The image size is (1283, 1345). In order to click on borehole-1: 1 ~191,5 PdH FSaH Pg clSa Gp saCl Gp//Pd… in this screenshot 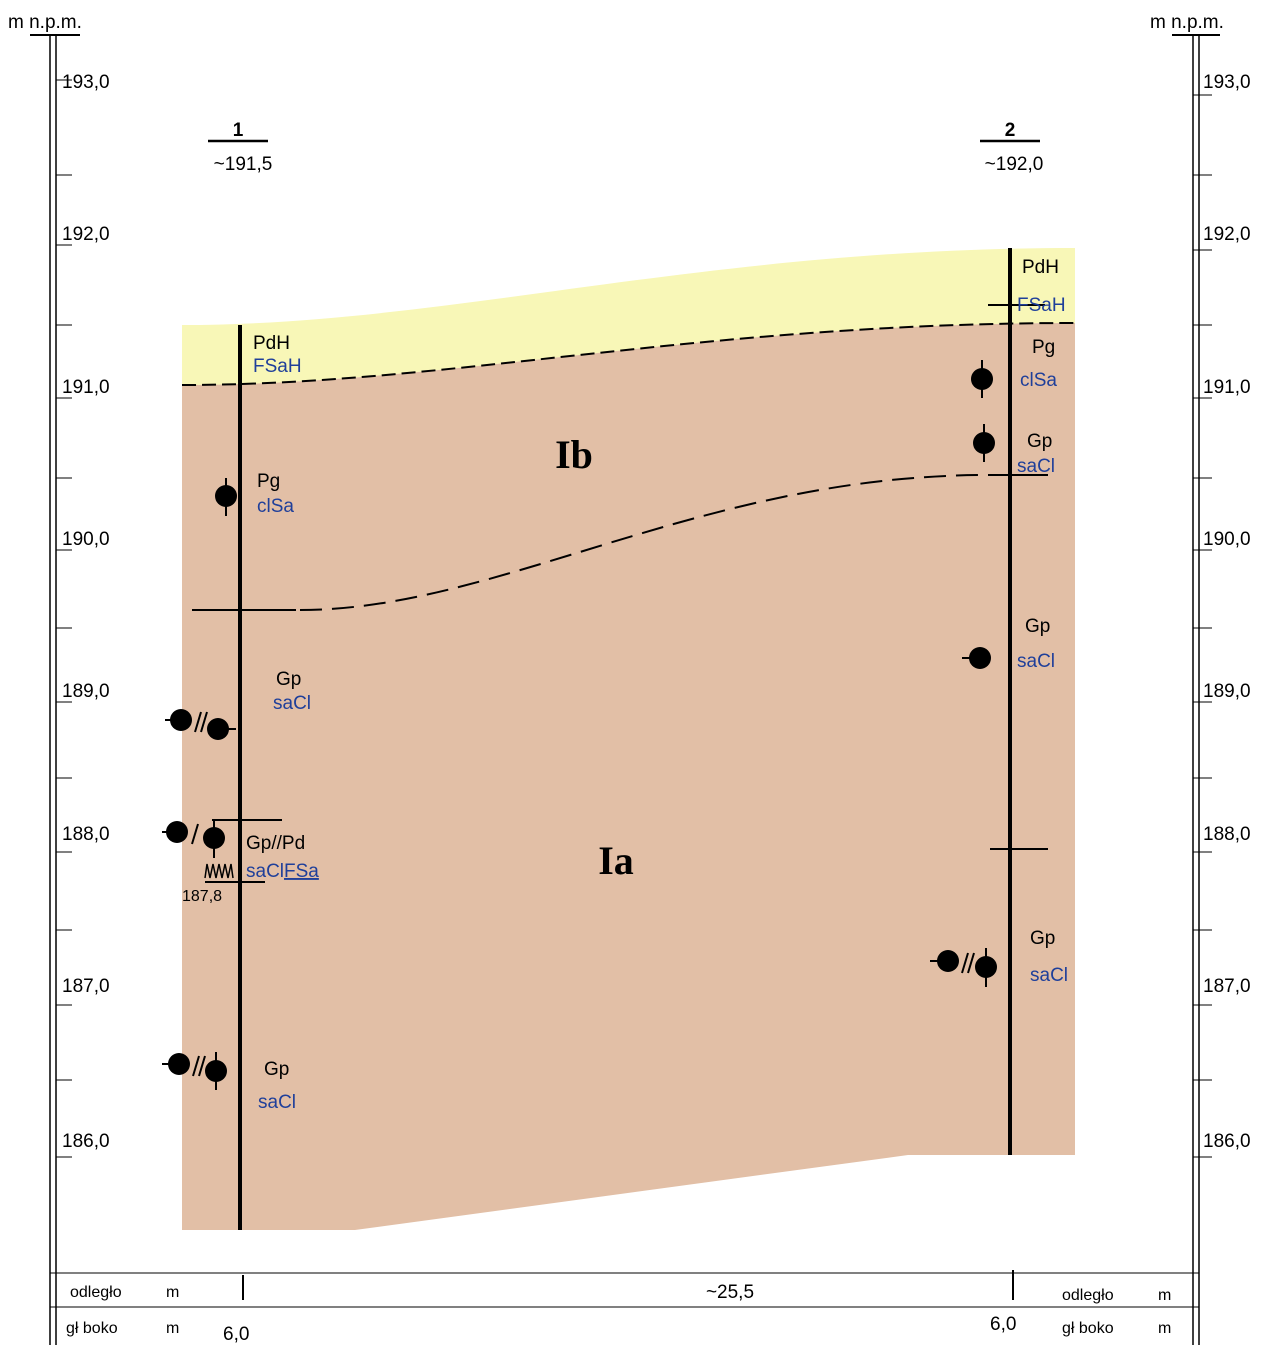, I will do `click(240, 675)`.